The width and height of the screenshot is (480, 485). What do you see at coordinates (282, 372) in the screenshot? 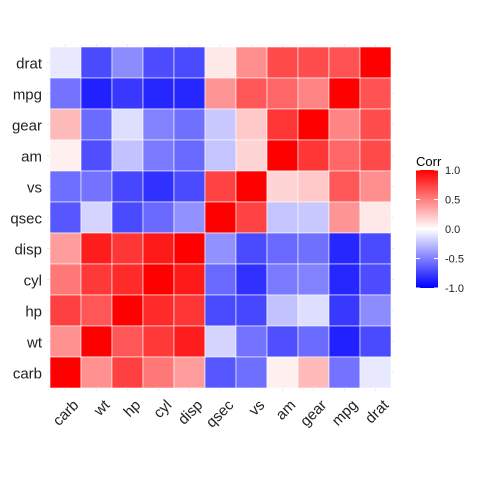
I see `heatmap-cell-am-carb: am / carb: 0.06` at bounding box center [282, 372].